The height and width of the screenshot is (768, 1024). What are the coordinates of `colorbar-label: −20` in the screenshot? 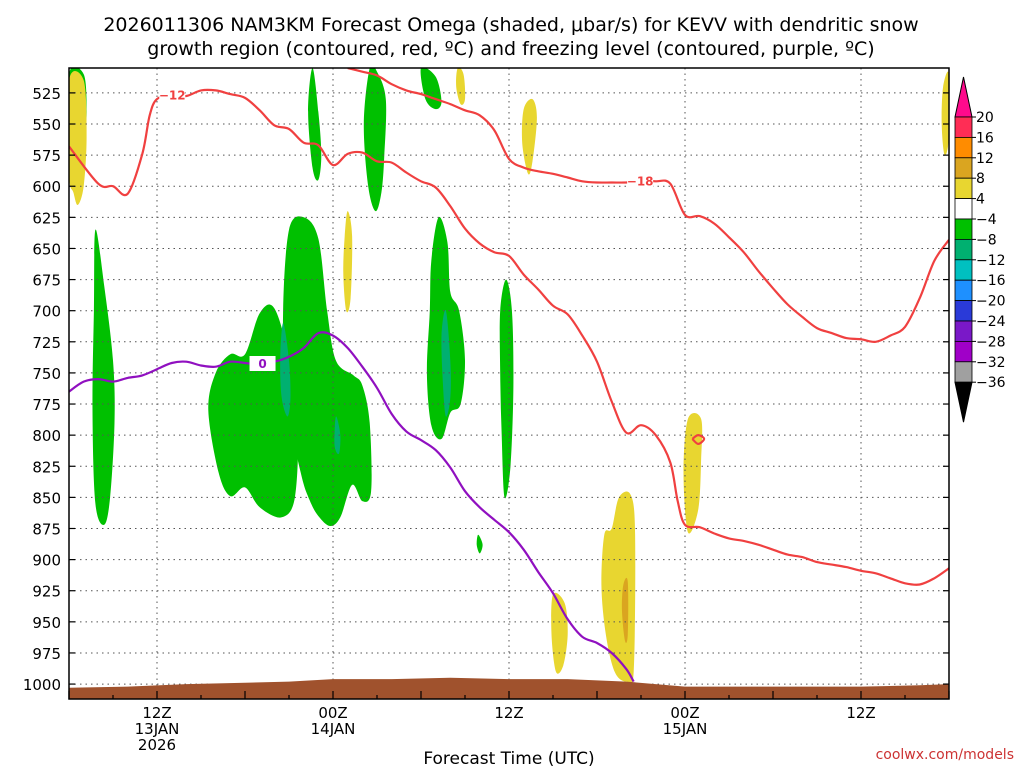 It's located at (991, 302).